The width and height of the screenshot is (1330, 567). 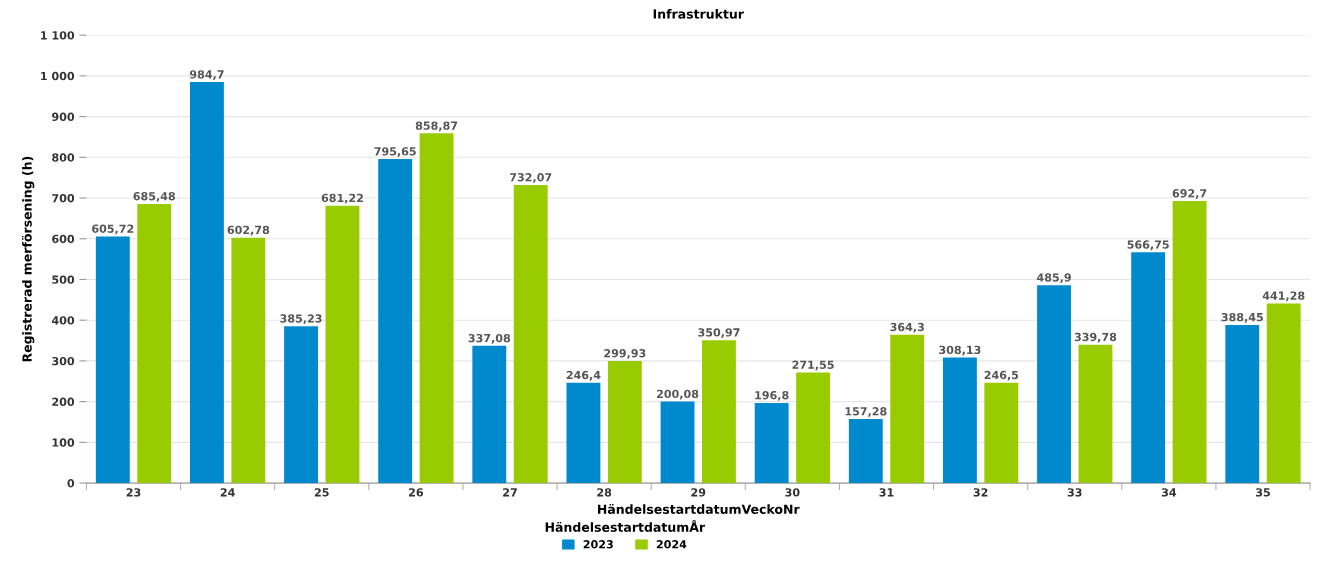 I want to click on data-label: 299,93, so click(x=625, y=354).